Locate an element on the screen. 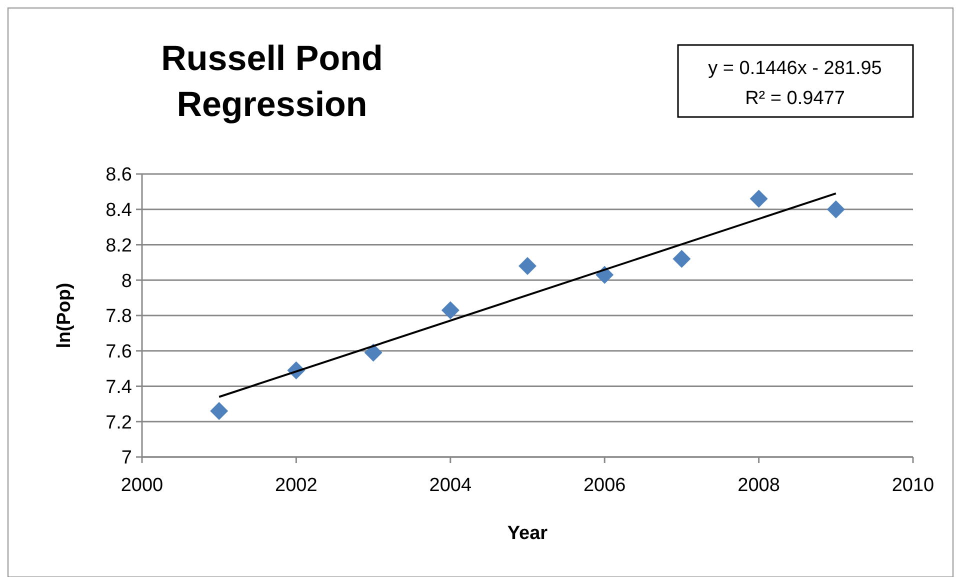  y-tick-label: 7.6 is located at coordinates (119, 352).